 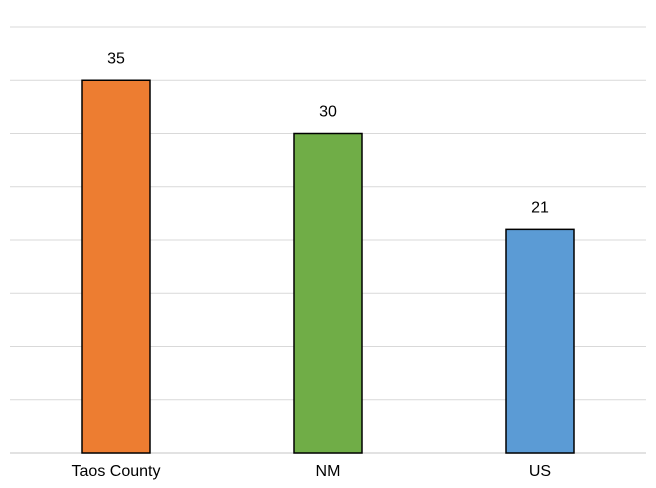 What do you see at coordinates (328, 293) in the screenshot?
I see `bar-nm` at bounding box center [328, 293].